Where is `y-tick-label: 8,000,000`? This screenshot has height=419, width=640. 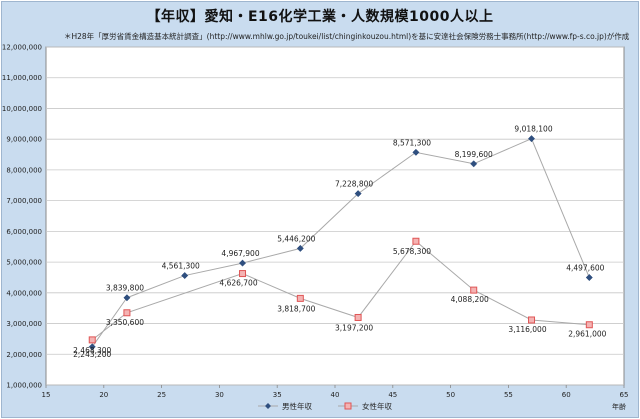
y-tick-label: 8,000,000 is located at coordinates (24, 170).